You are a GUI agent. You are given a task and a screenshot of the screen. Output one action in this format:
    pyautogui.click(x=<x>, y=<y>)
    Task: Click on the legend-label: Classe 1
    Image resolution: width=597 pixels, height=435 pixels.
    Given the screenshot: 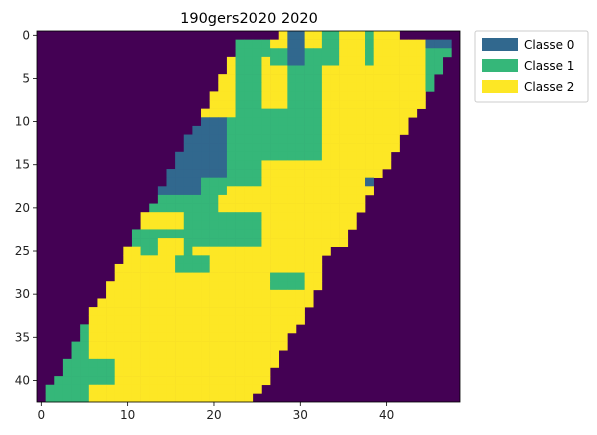 What is the action you would take?
    pyautogui.click(x=549, y=66)
    